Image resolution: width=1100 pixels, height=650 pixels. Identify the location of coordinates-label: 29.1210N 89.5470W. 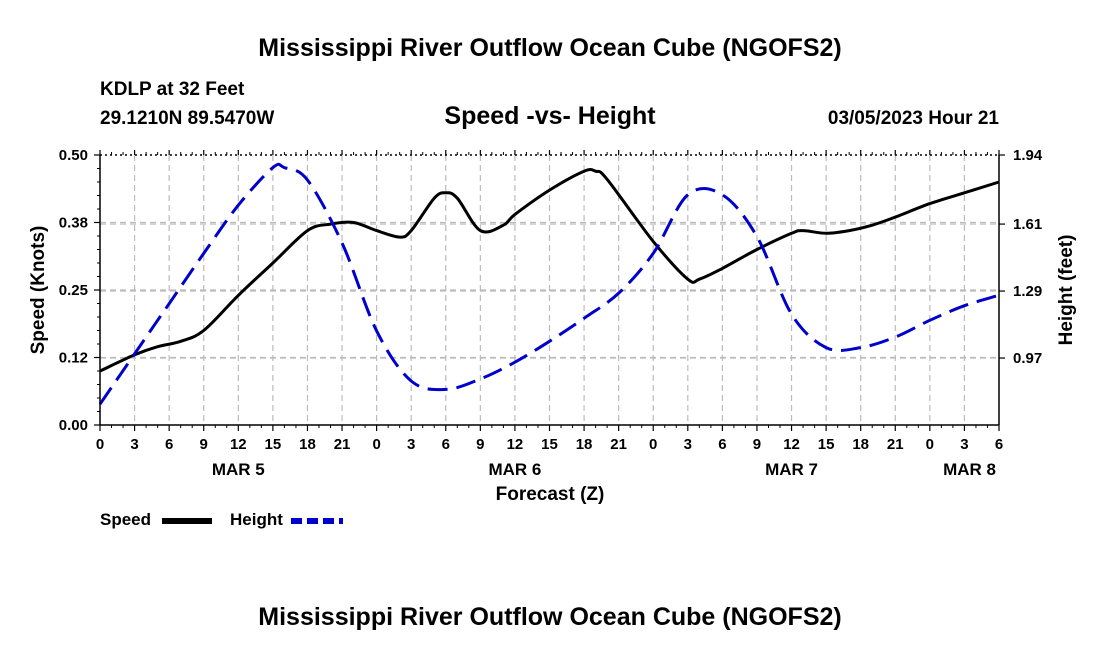
(187, 118).